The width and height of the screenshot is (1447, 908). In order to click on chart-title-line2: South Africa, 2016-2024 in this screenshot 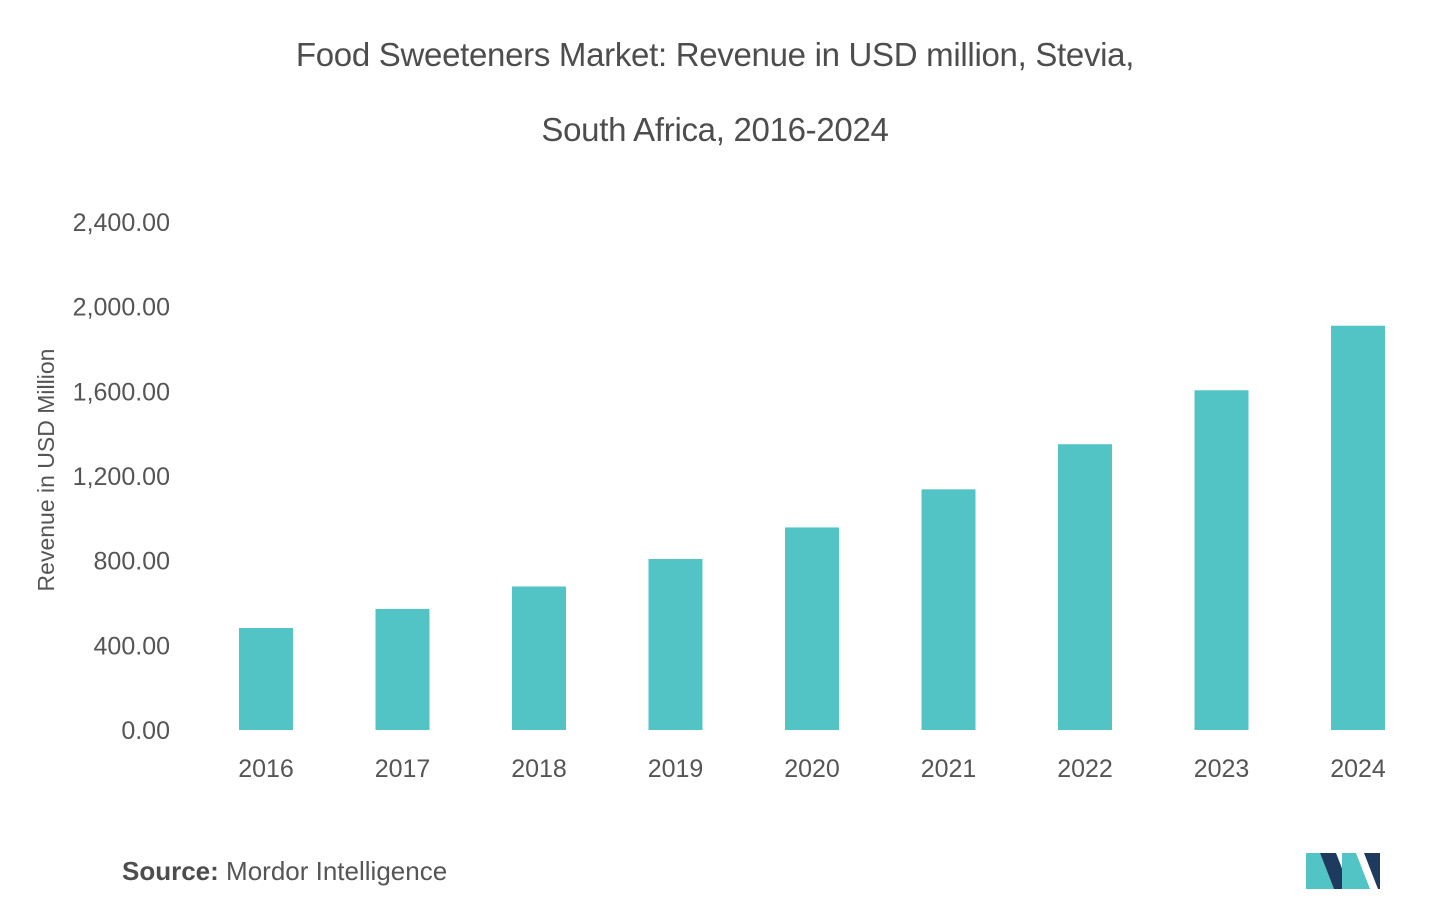, I will do `click(715, 129)`.